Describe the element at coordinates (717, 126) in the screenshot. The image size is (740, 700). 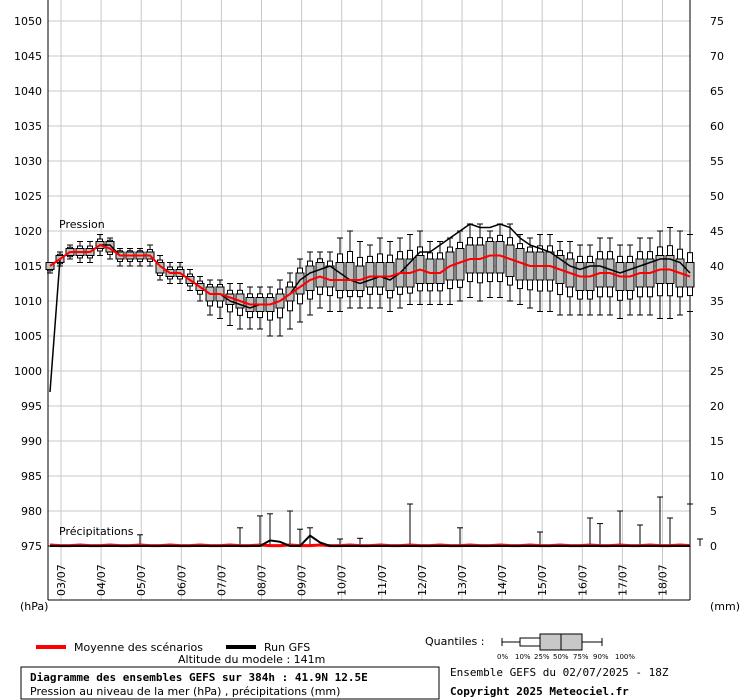
I see `precip-tick-label: 60` at that location.